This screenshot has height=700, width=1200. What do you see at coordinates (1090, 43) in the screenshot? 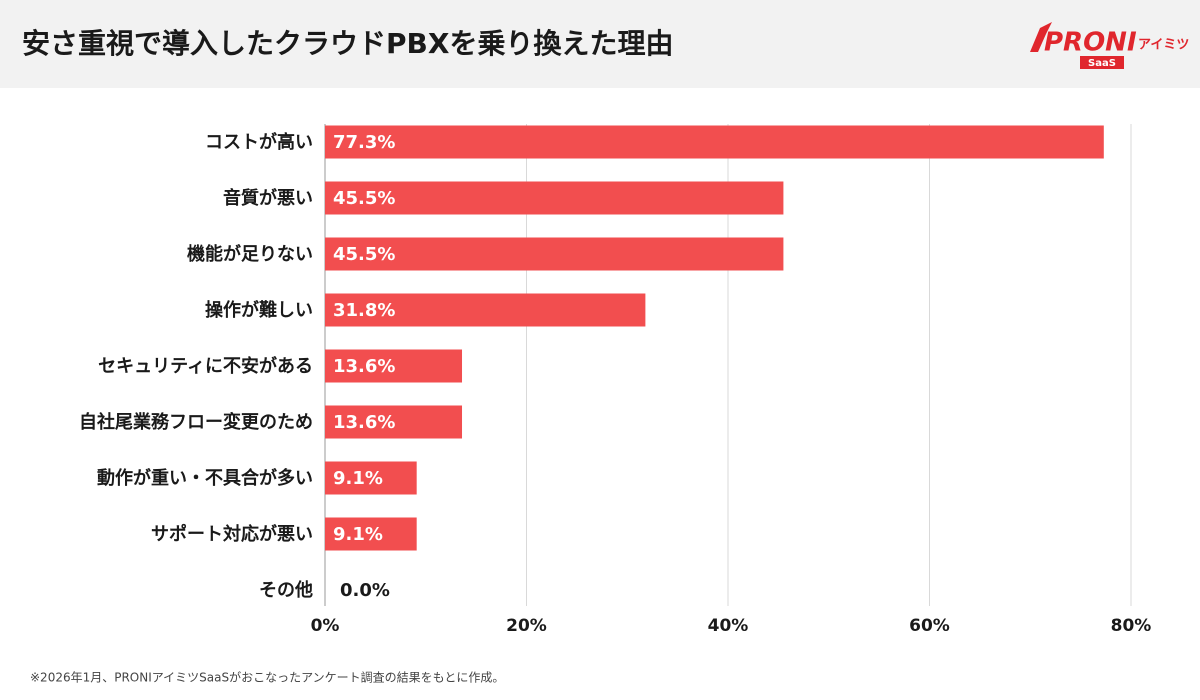
I see `logo-brand: PRONI` at bounding box center [1090, 43].